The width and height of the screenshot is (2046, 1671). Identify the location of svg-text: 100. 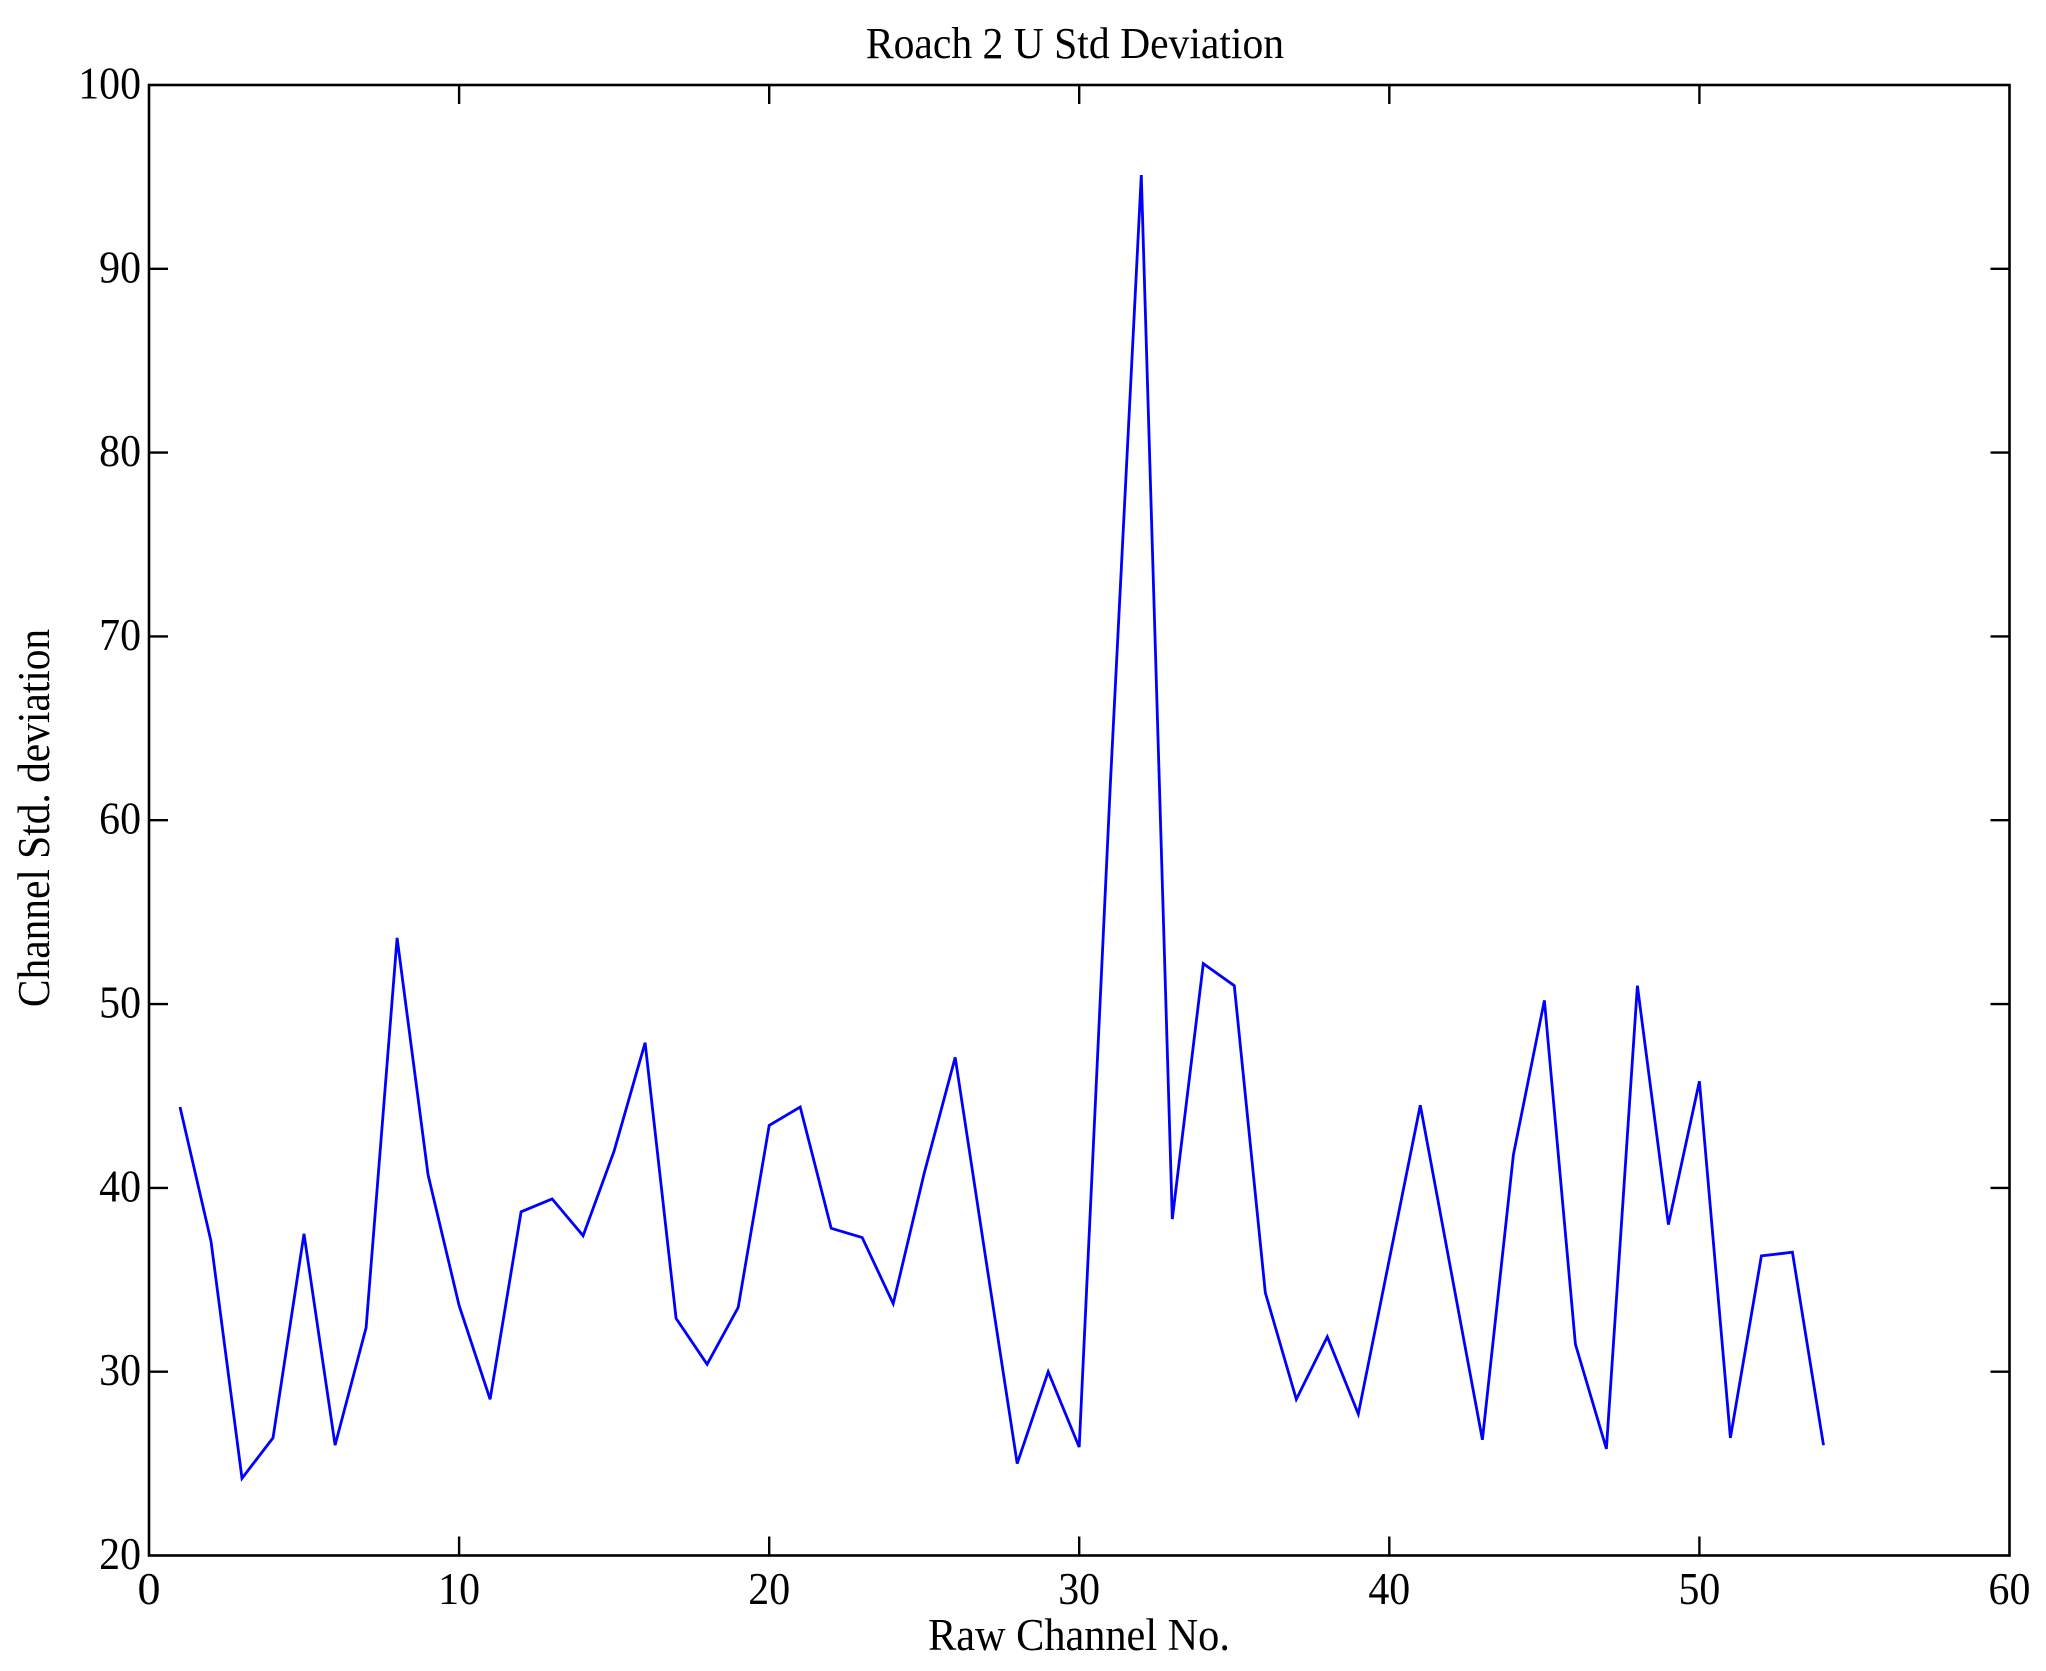
(109, 83).